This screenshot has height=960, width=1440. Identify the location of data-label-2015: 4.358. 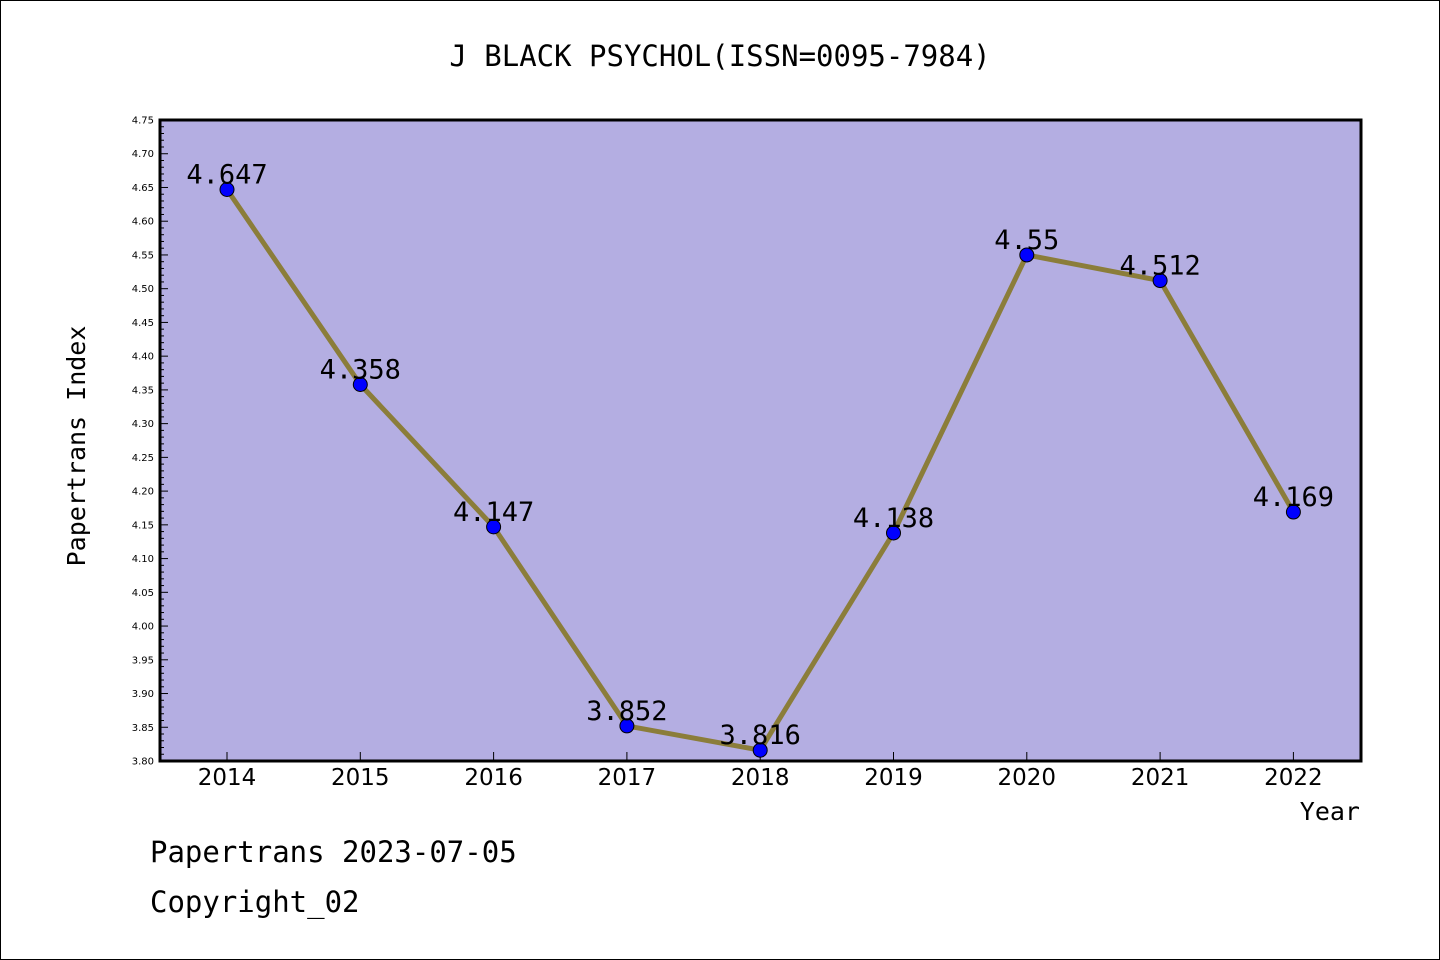
(360, 369).